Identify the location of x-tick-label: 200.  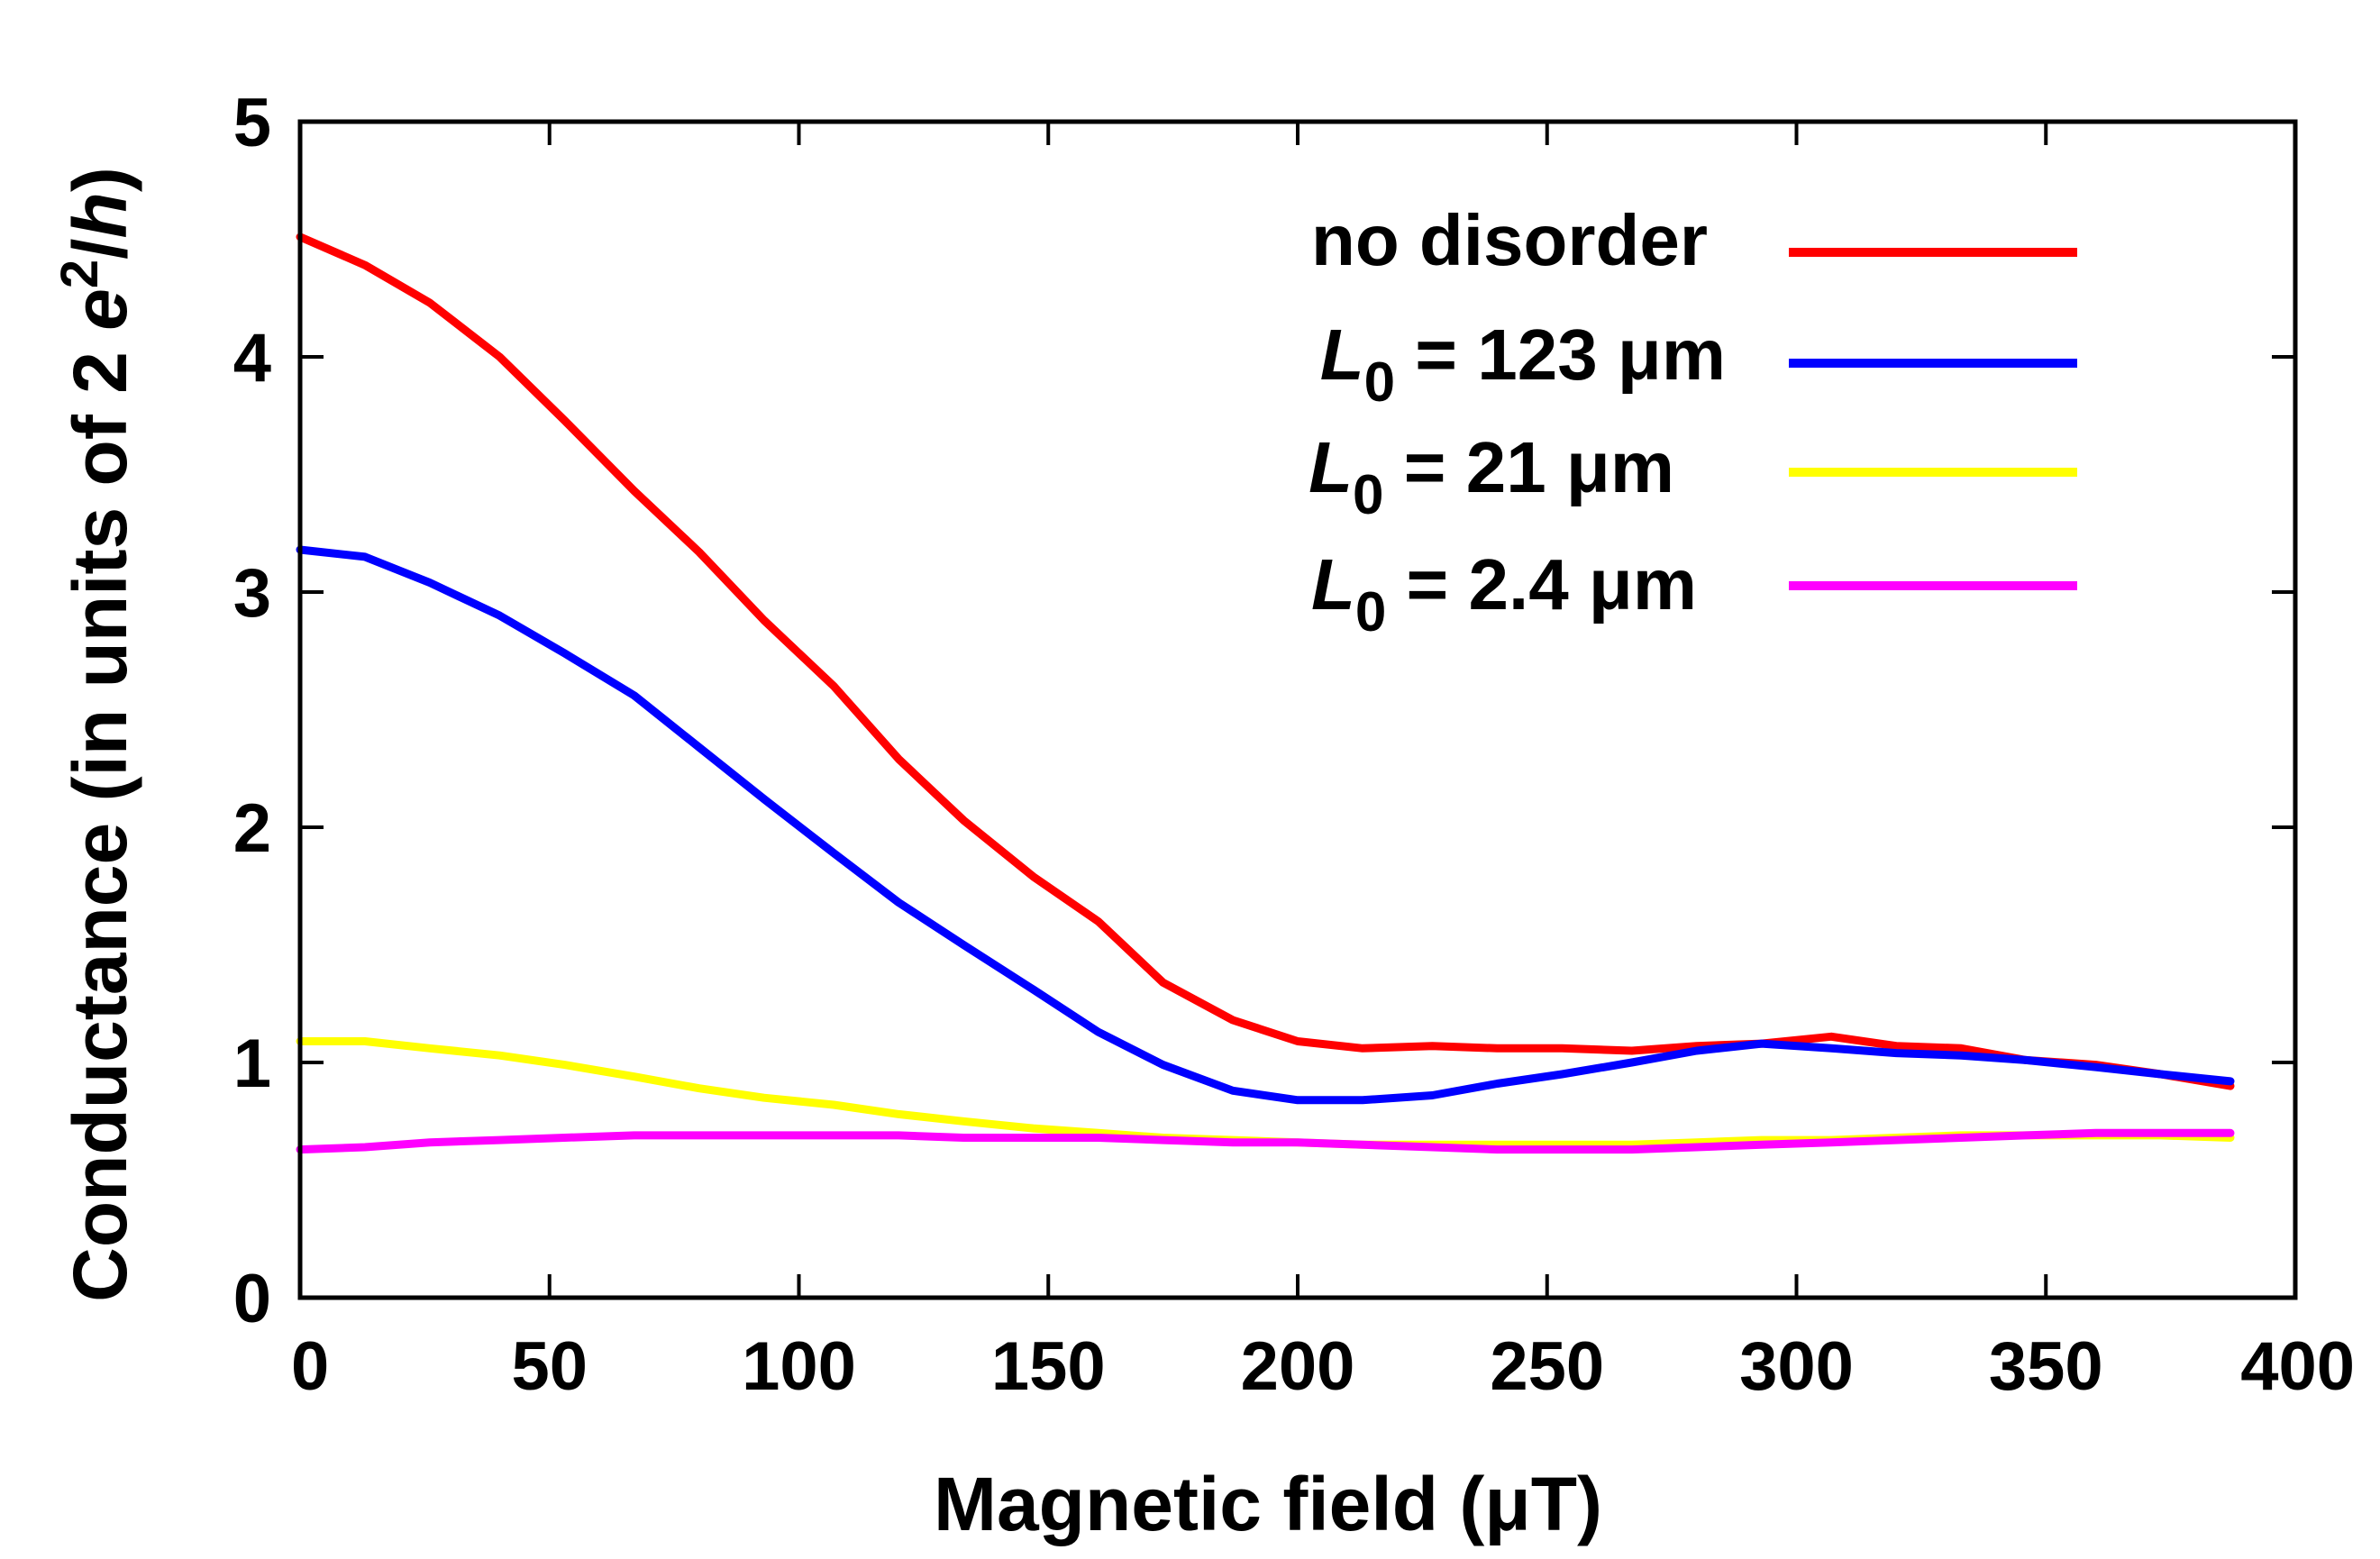
(1298, 1366).